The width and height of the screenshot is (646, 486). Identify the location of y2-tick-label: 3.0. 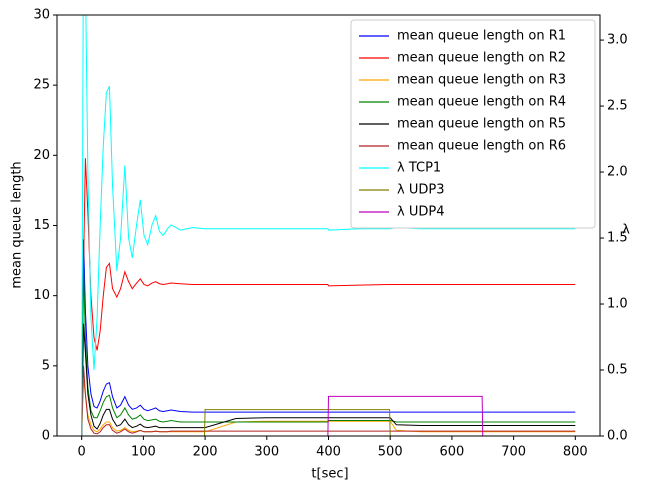
(617, 40).